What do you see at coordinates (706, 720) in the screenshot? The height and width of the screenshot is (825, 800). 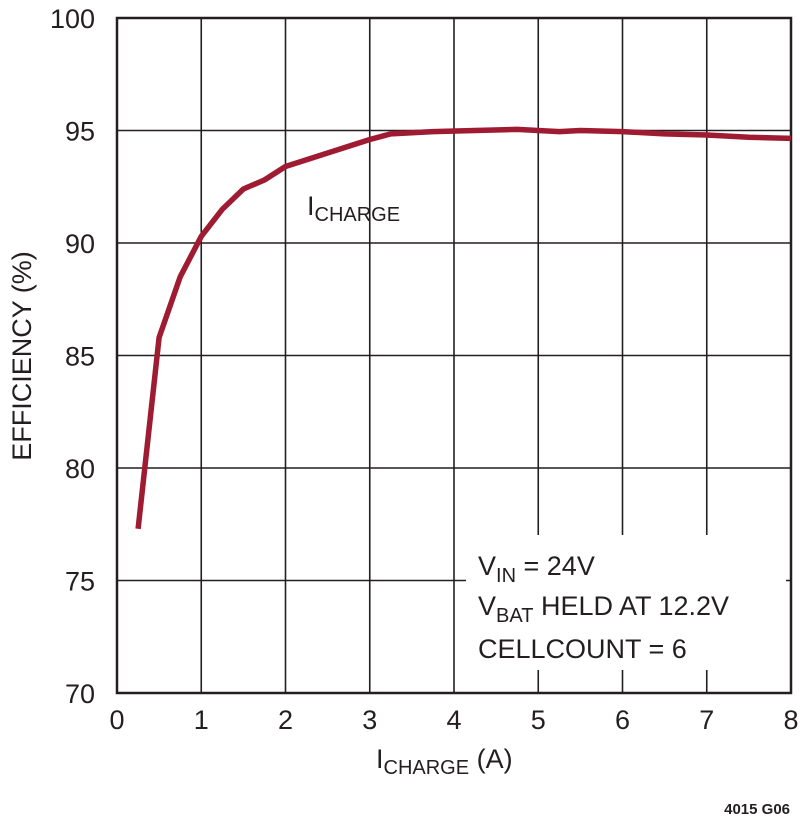 I see `x-tick-label: 7` at bounding box center [706, 720].